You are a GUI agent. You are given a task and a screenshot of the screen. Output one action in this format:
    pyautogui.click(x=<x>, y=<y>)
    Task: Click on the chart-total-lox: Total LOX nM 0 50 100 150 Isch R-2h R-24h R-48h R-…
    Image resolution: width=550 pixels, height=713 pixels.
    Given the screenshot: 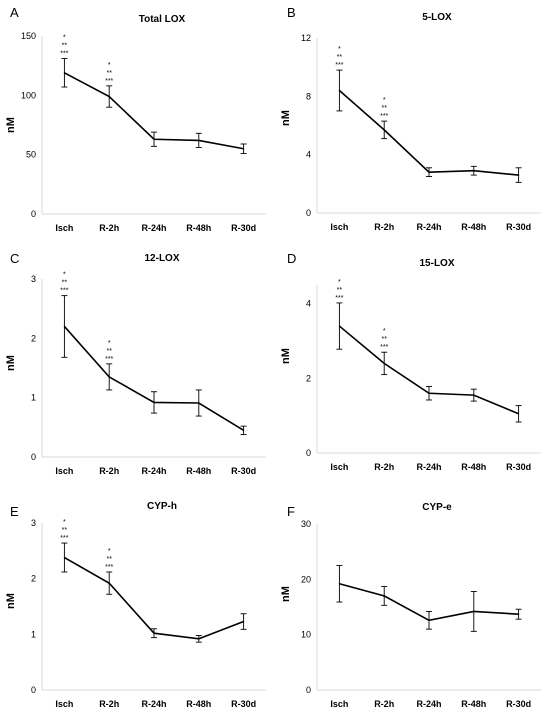 What is the action you would take?
    pyautogui.click(x=135, y=123)
    